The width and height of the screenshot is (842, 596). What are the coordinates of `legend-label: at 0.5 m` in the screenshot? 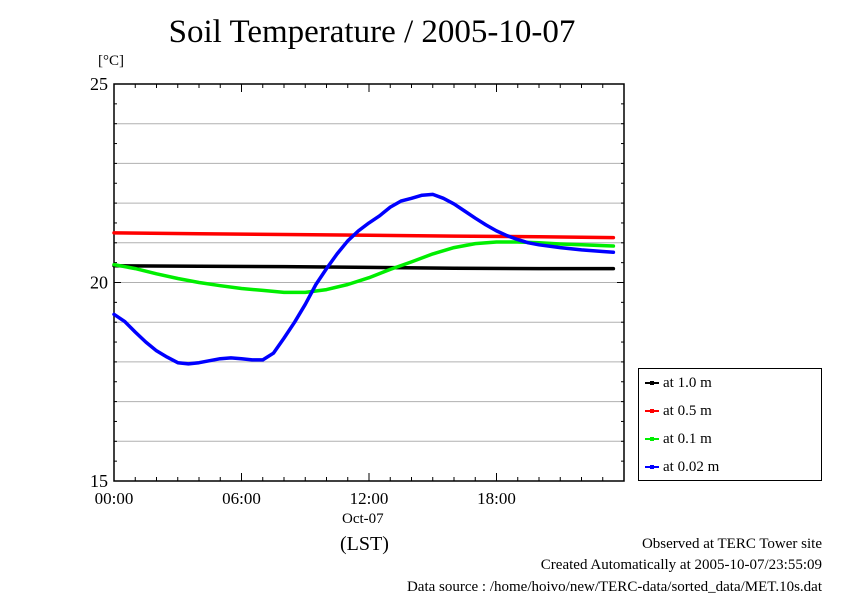 It's located at (687, 410).